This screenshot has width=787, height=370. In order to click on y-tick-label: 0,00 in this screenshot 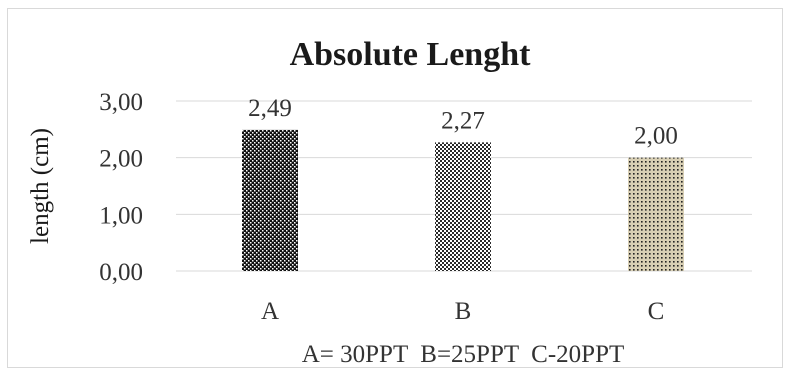, I will do `click(121, 272)`.